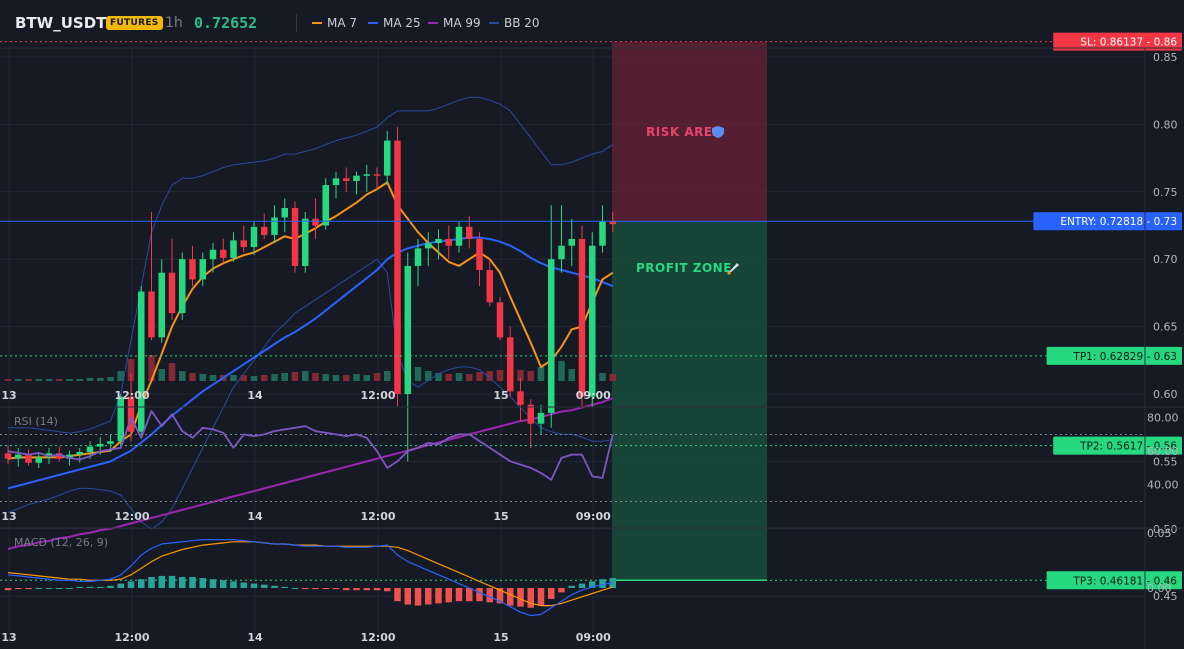 The height and width of the screenshot is (649, 1184). I want to click on price-tick-label: 0.85, so click(1165, 57).